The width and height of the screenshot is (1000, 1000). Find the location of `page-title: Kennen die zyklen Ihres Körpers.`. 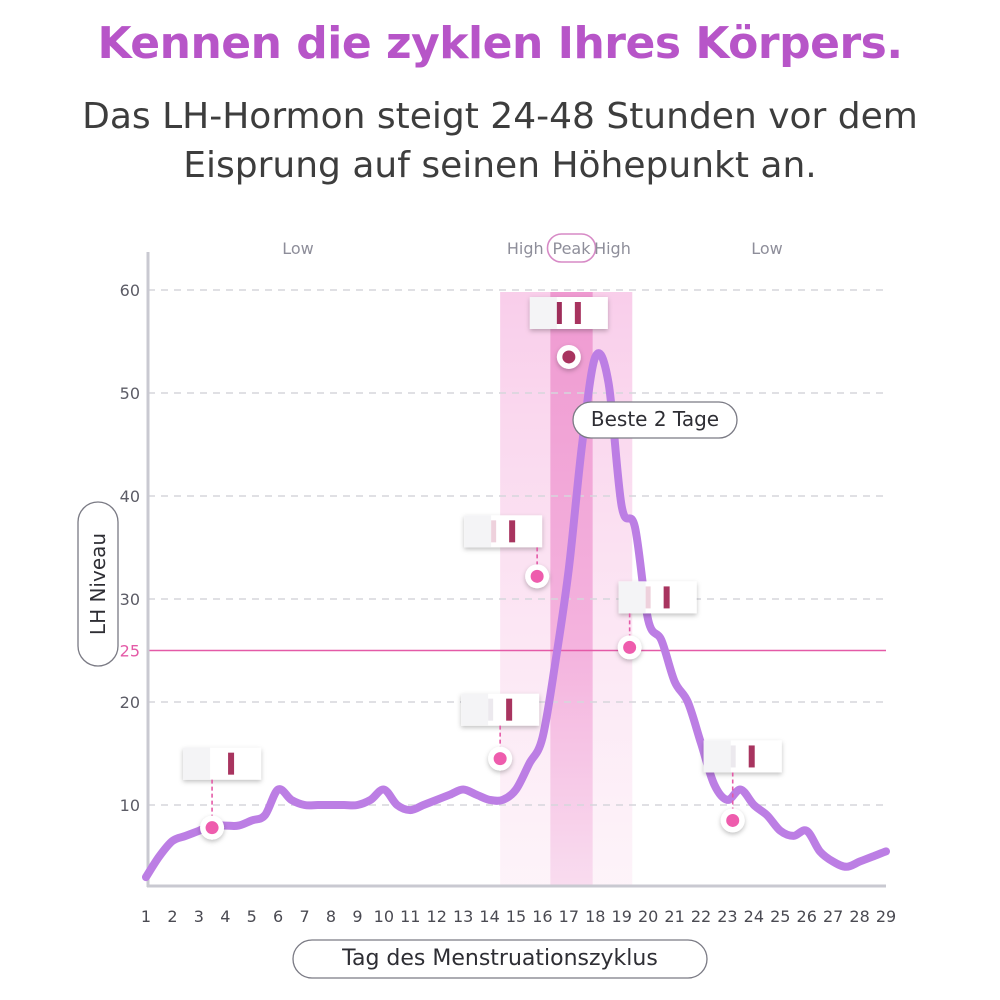

page-title: Kennen die zyklen Ihres Körpers. is located at coordinates (500, 43).